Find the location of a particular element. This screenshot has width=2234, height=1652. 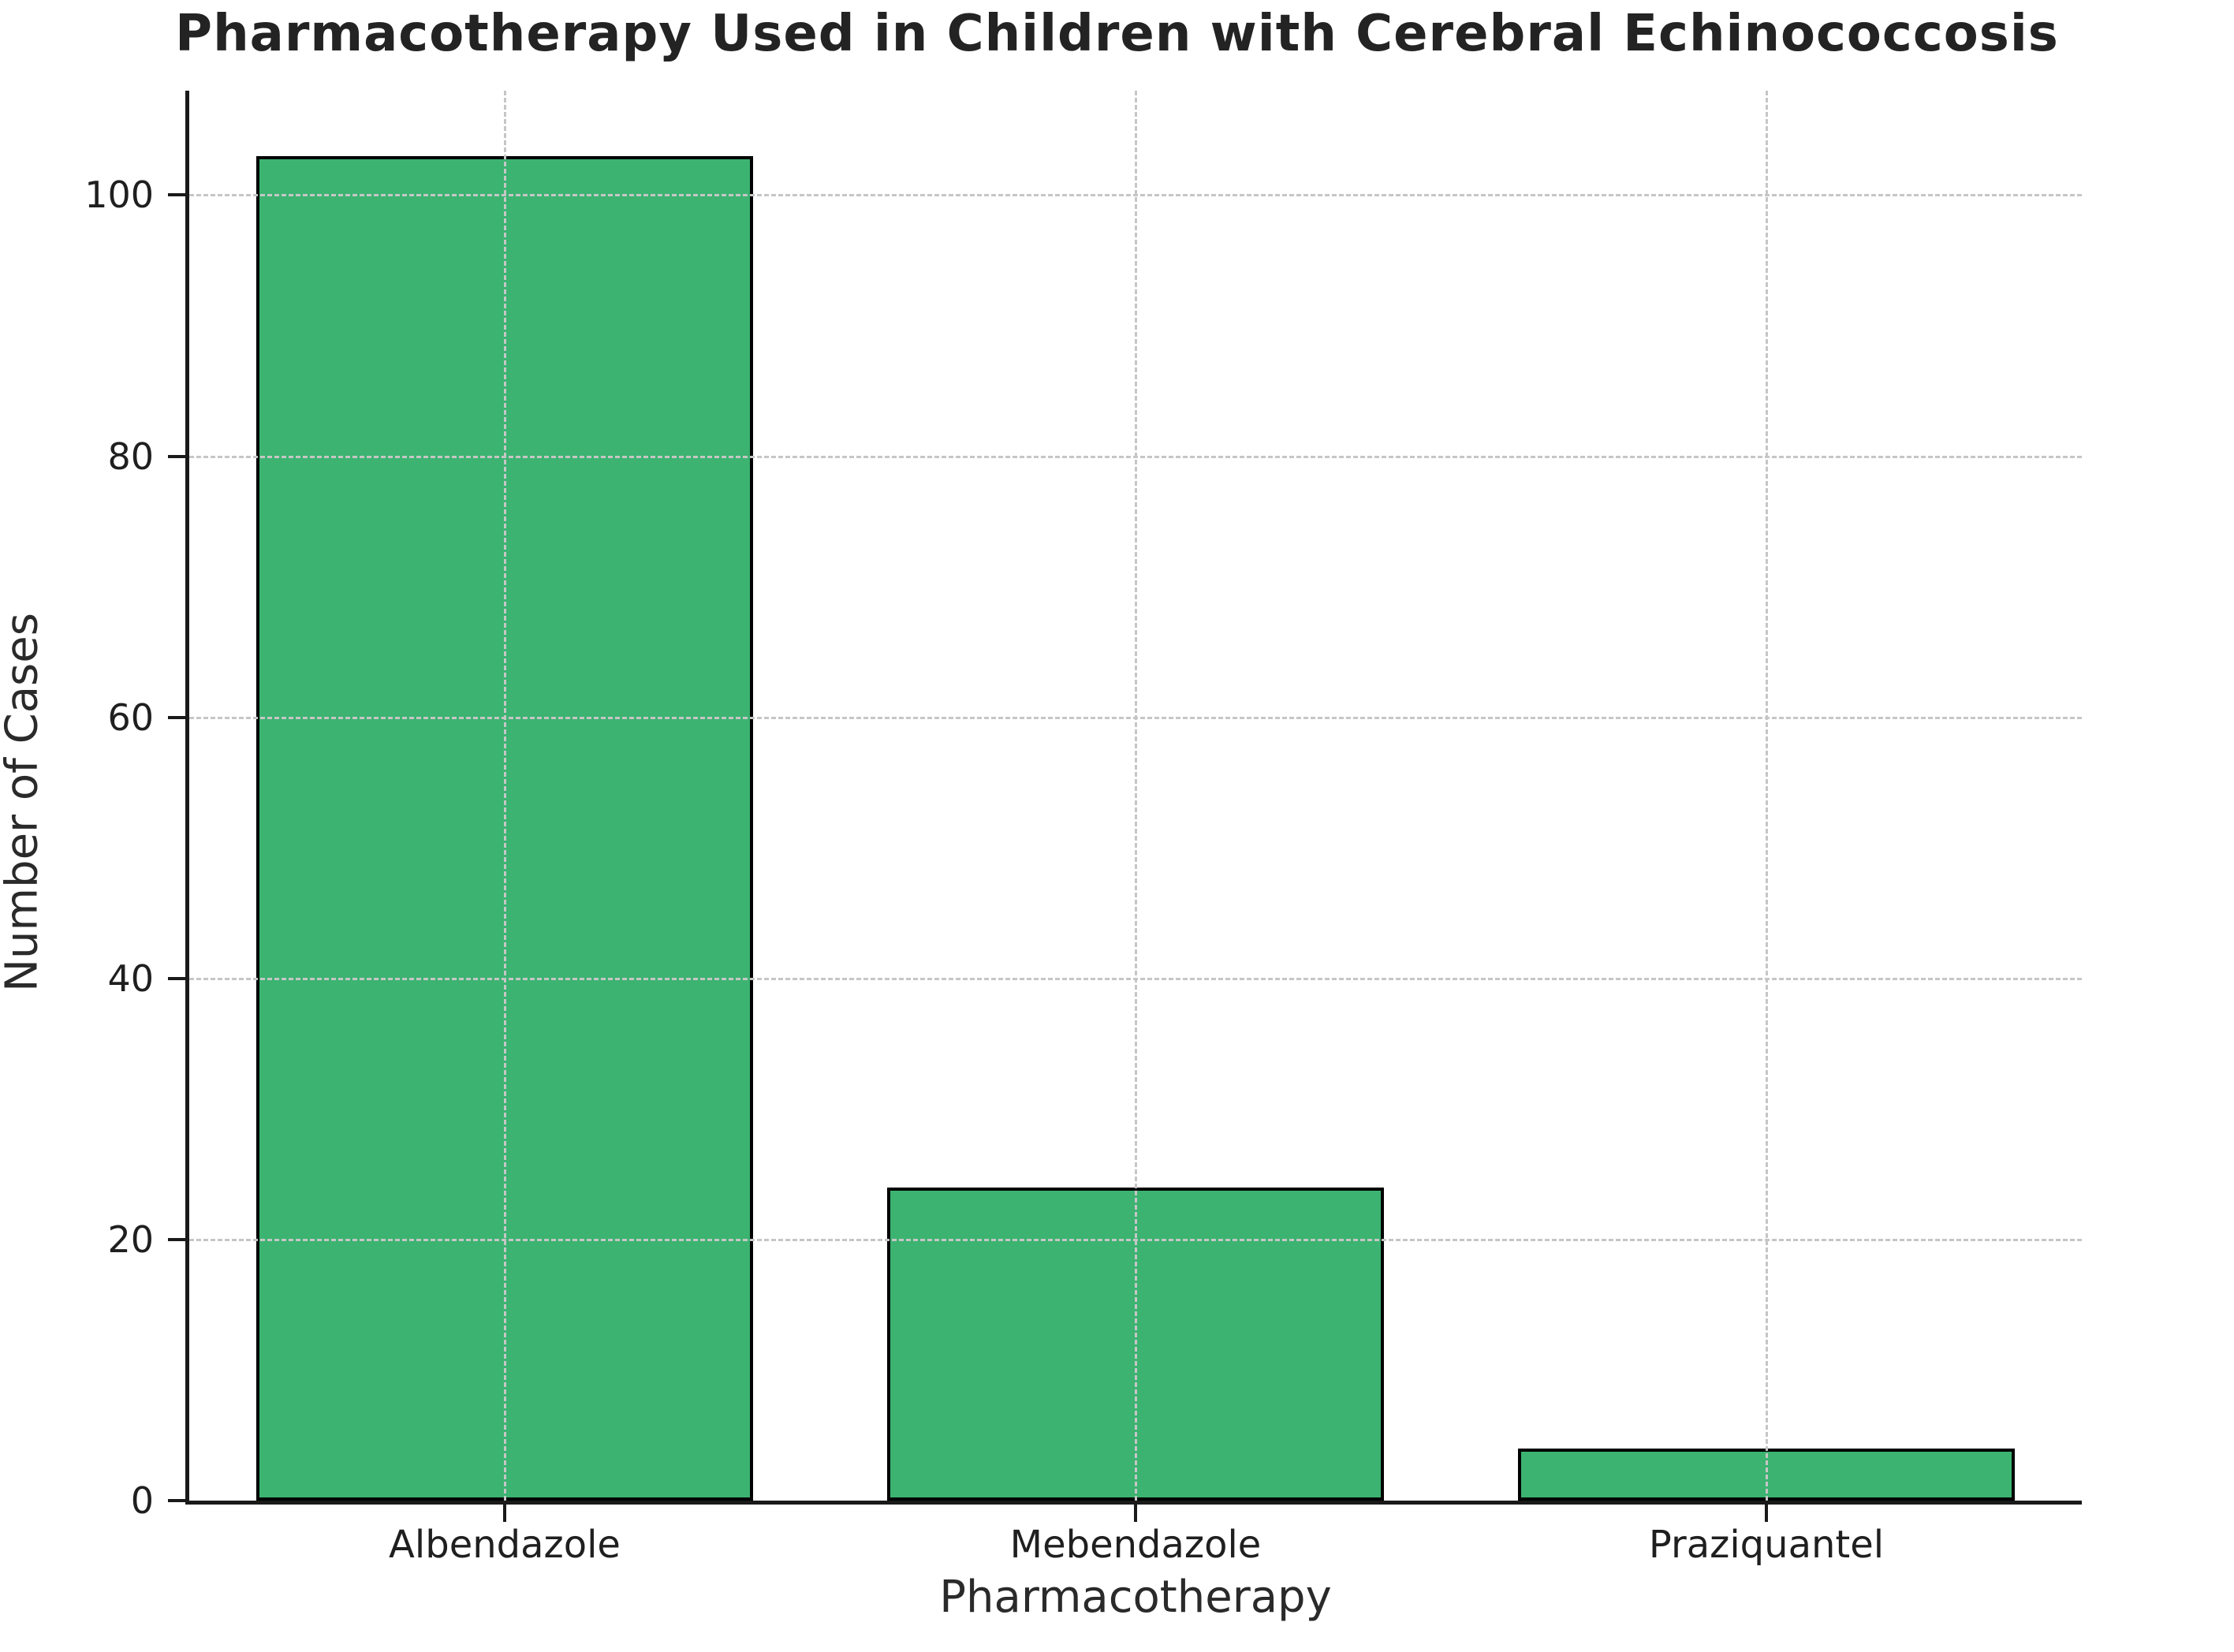

x-tick-albendazole is located at coordinates (504, 1513).